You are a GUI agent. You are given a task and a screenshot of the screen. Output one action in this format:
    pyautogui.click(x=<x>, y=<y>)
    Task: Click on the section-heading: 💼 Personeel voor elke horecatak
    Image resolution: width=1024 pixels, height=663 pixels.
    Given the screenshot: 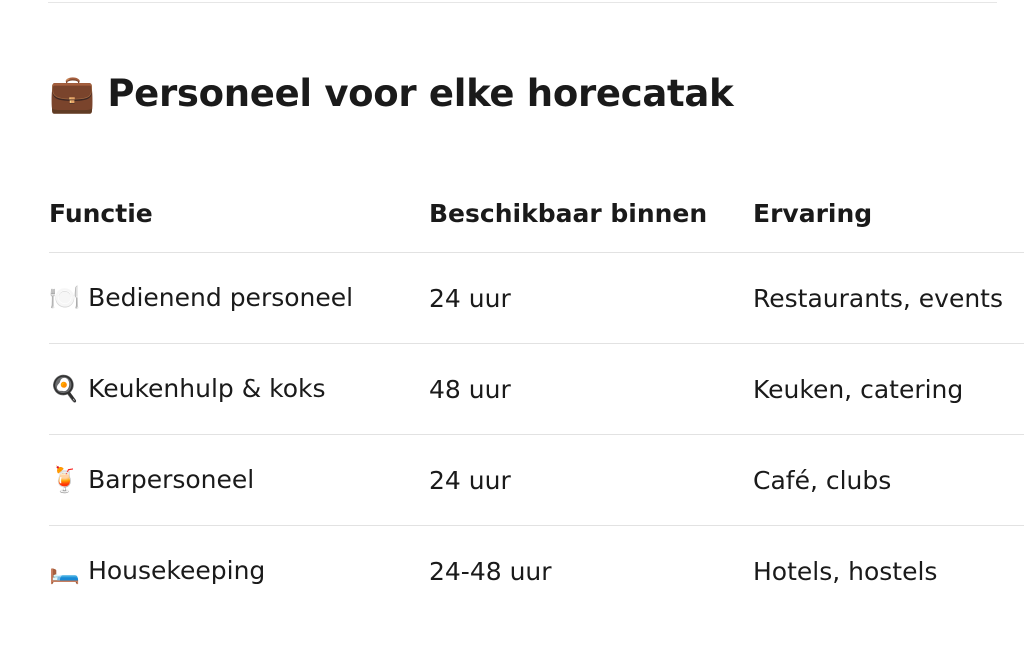 What is the action you would take?
    pyautogui.click(x=391, y=93)
    